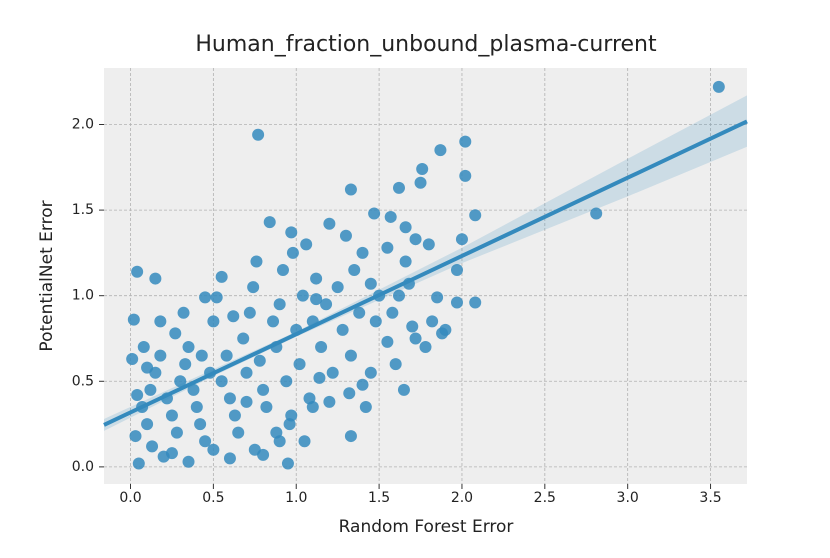 The width and height of the screenshot is (830, 558). I want to click on x-tick-label: 2.5, so click(545, 498).